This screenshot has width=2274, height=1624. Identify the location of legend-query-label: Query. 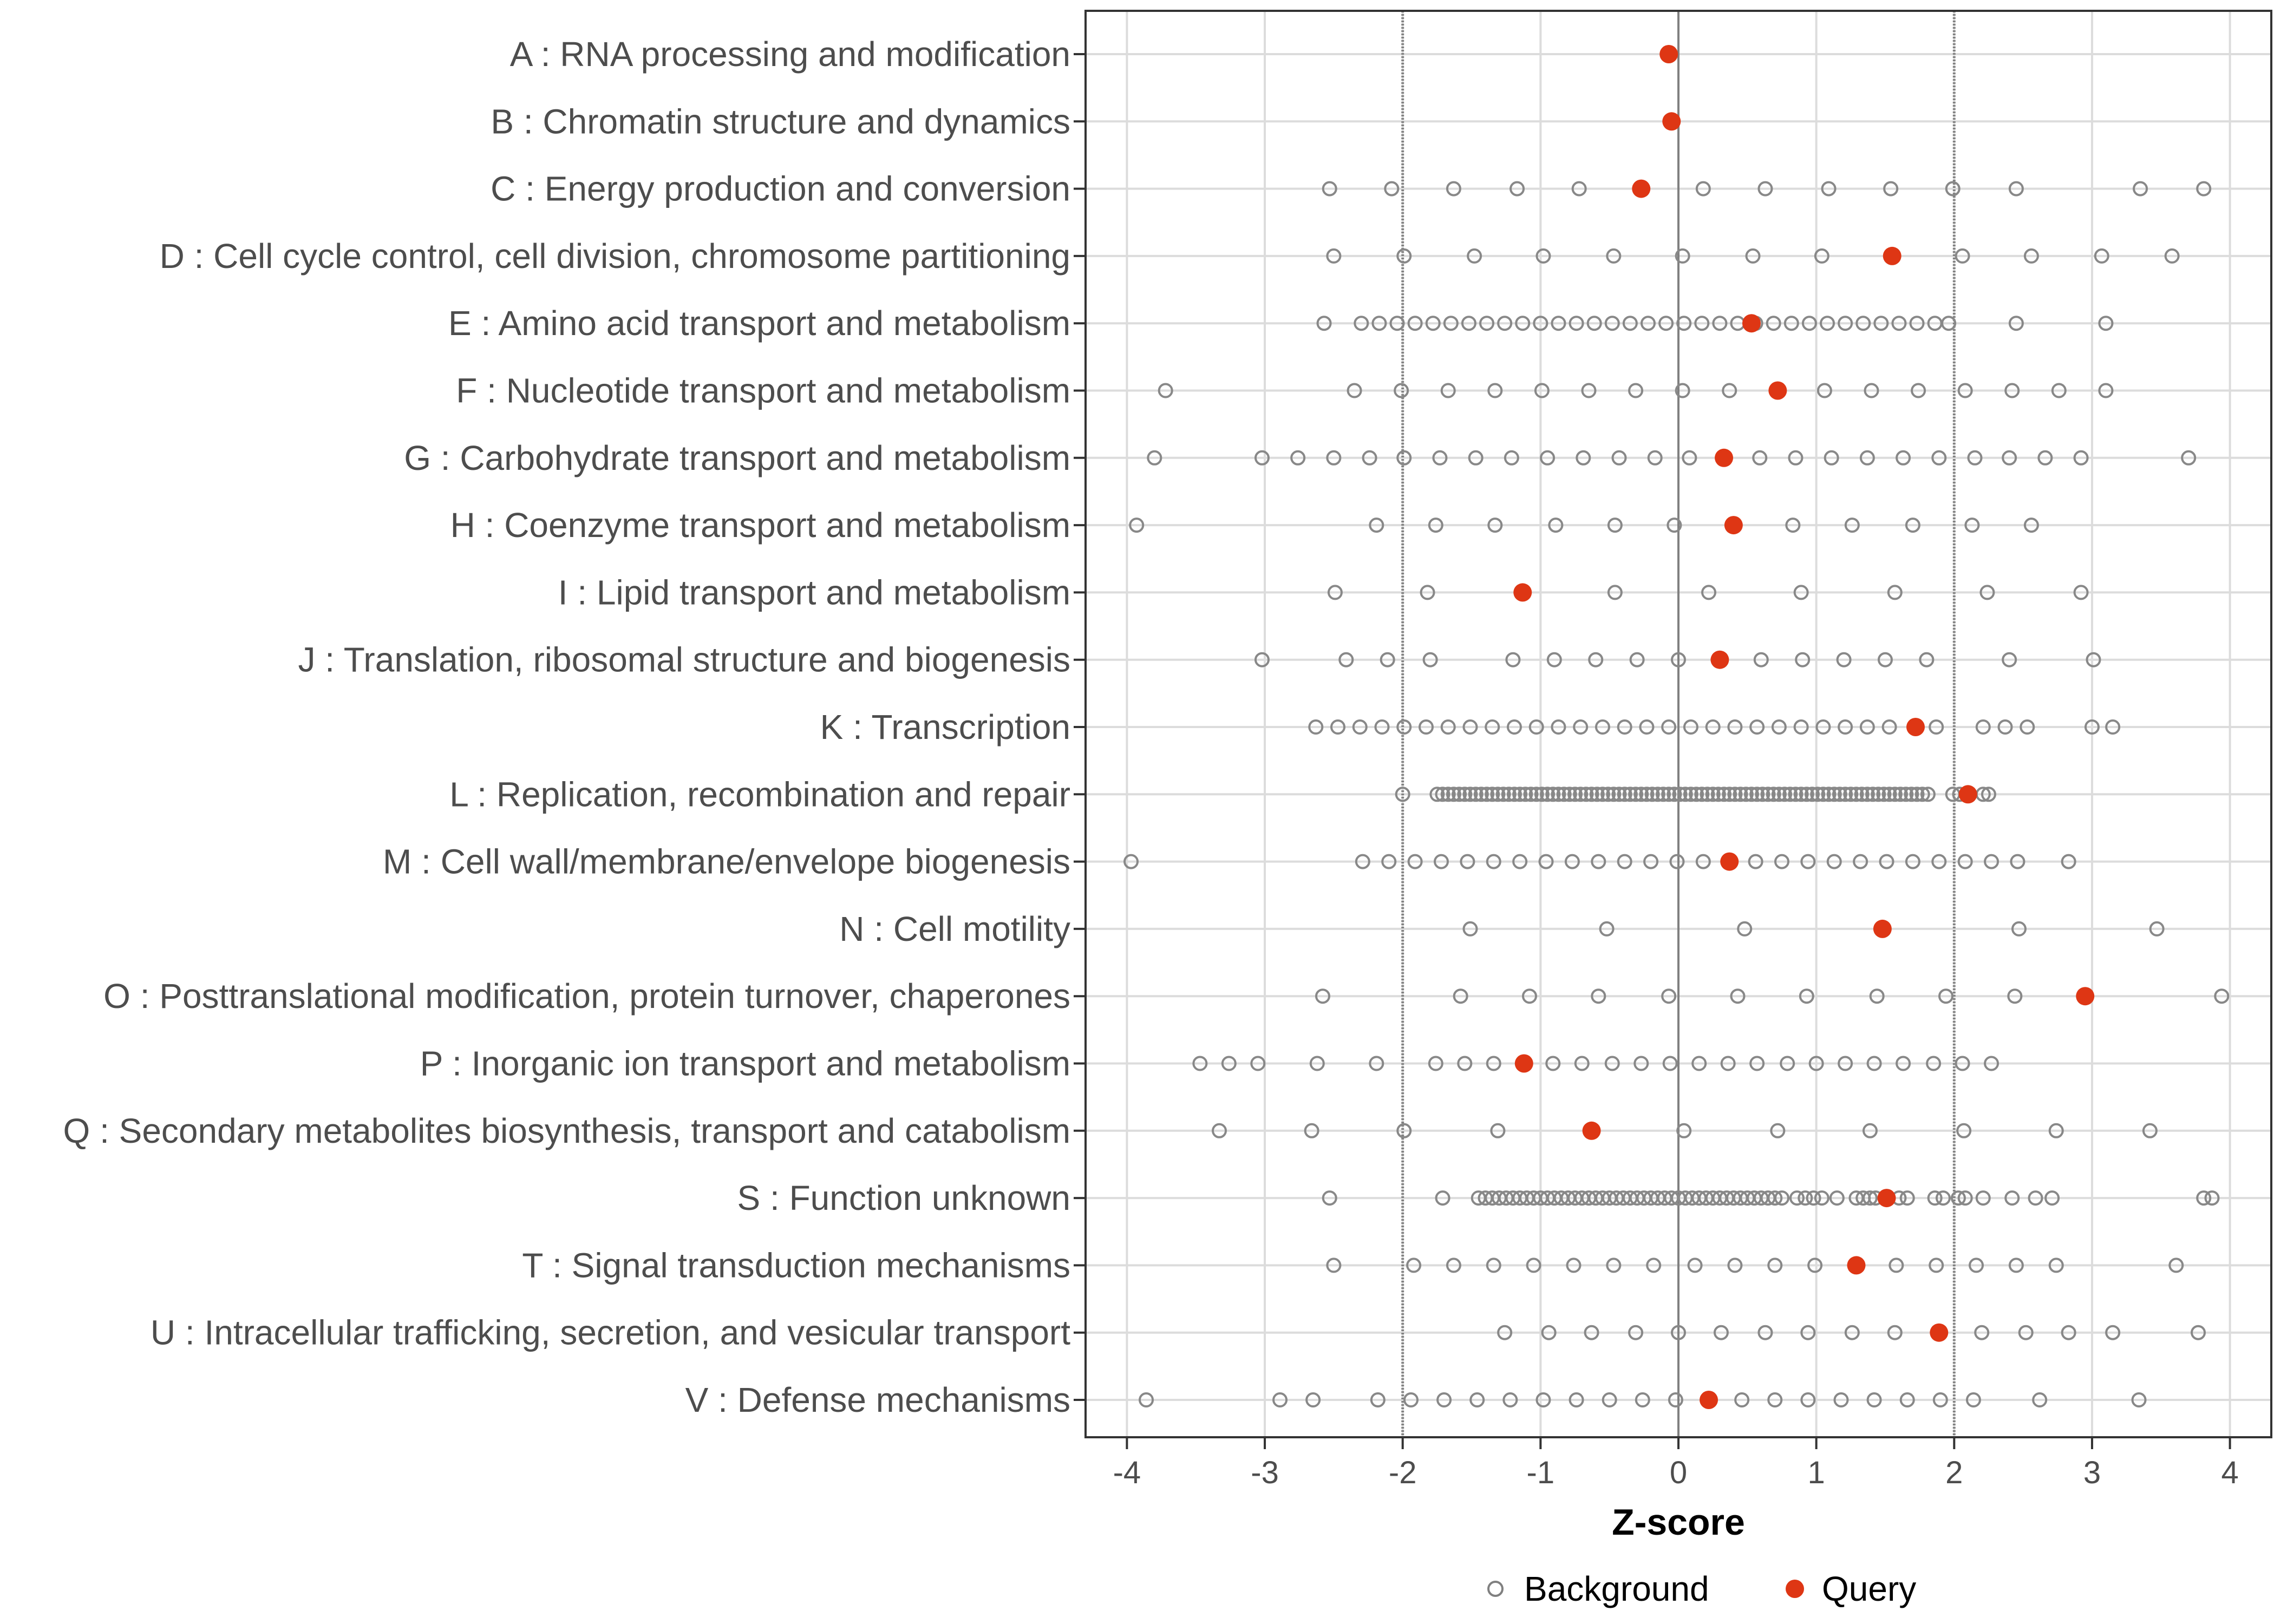
(1869, 1588).